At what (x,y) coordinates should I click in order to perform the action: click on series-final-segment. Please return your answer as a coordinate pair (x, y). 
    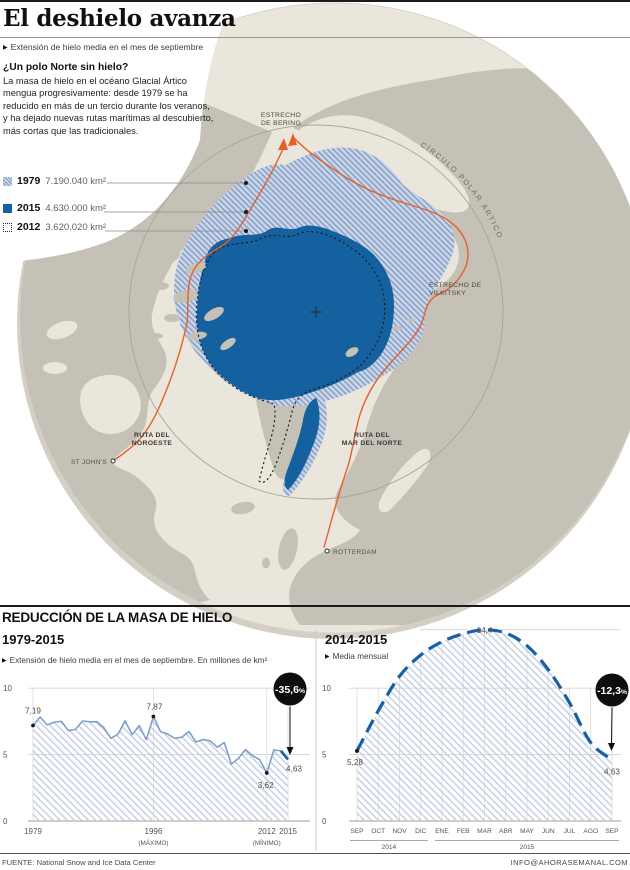
    Looking at the image, I should click on (284, 755).